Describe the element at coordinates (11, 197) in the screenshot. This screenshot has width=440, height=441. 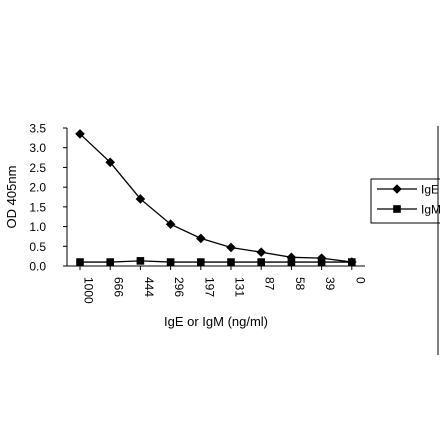
I see `y-axis-title: OD 405nm` at that location.